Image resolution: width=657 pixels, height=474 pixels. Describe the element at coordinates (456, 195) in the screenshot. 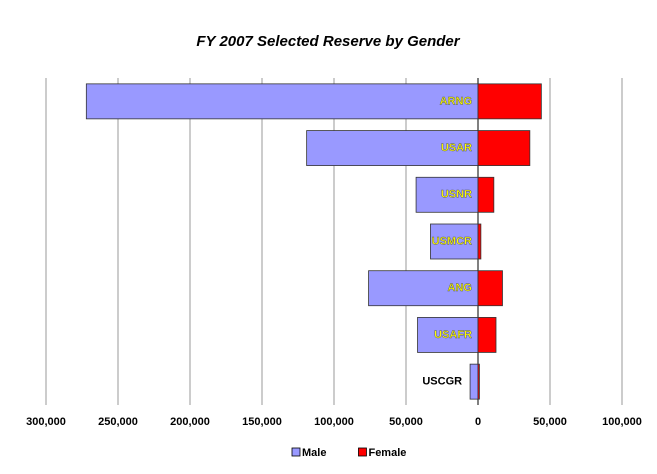

I see `category-label: USNR` at that location.